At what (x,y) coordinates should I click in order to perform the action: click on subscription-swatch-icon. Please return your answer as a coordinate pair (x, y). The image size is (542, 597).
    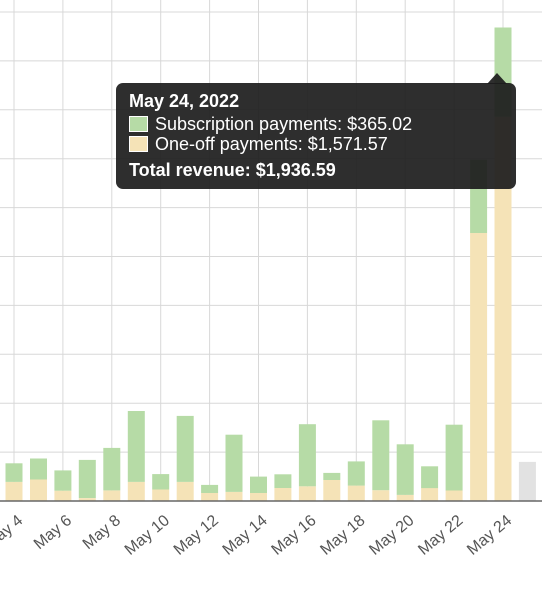
    Looking at the image, I should click on (138, 124).